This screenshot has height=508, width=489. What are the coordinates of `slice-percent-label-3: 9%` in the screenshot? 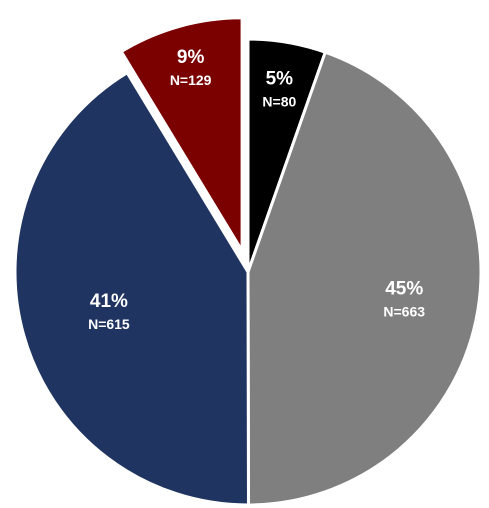 It's located at (191, 57).